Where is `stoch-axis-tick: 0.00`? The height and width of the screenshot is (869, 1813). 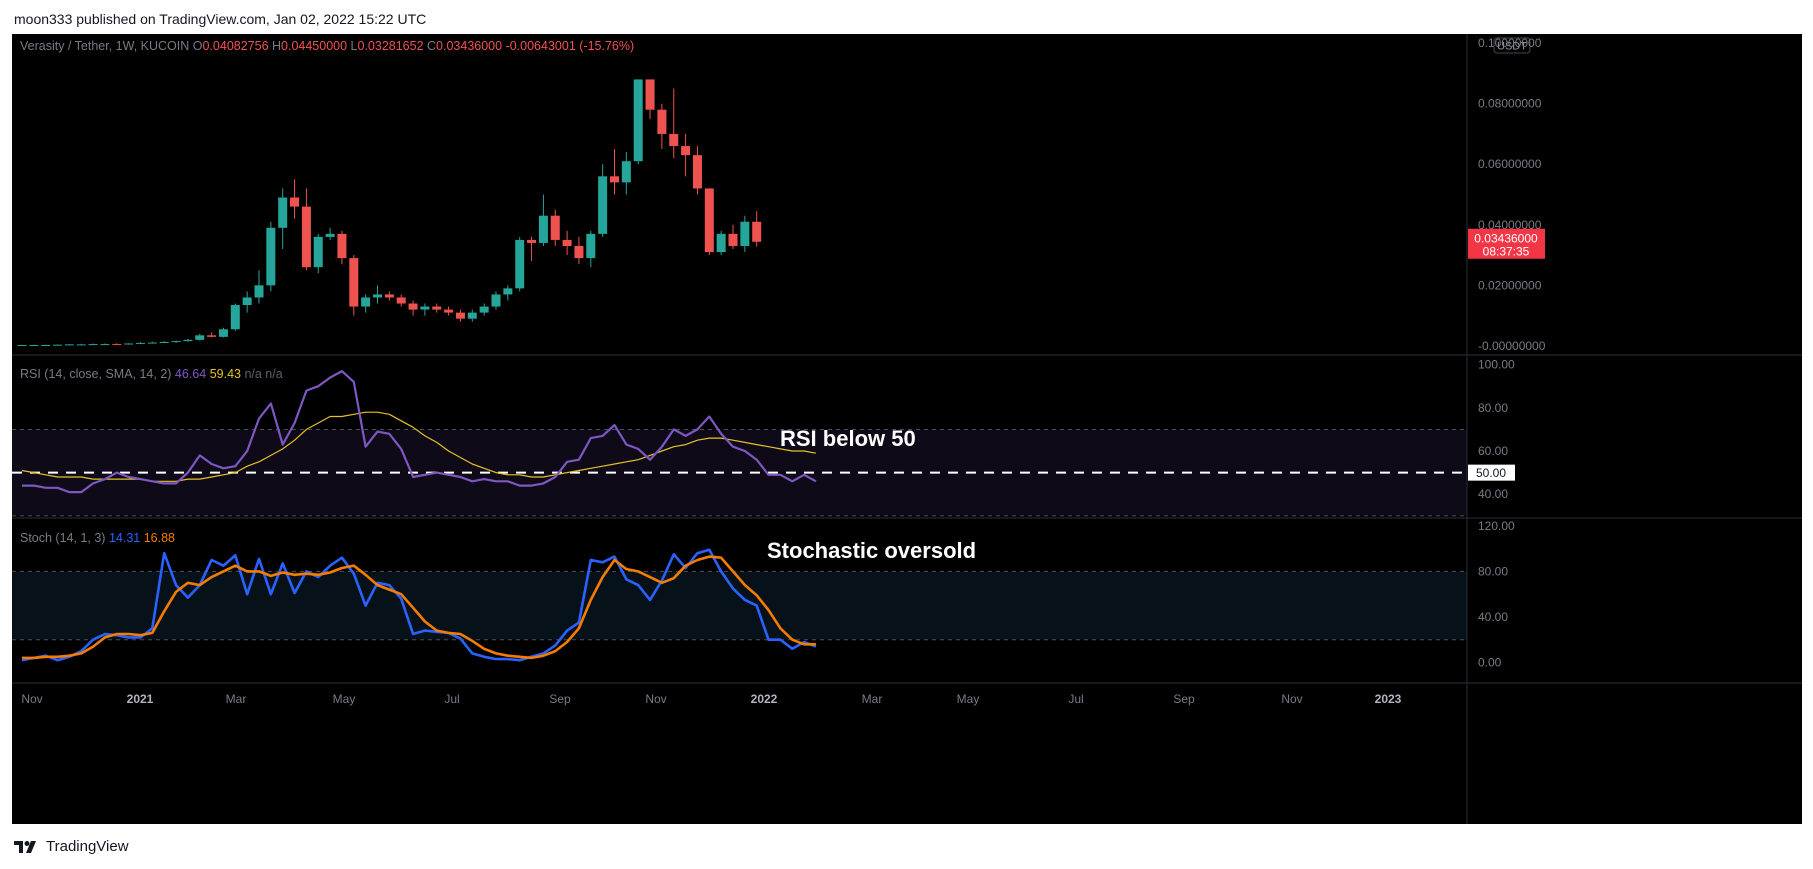
stoch-axis-tick: 0.00 is located at coordinates (1490, 663).